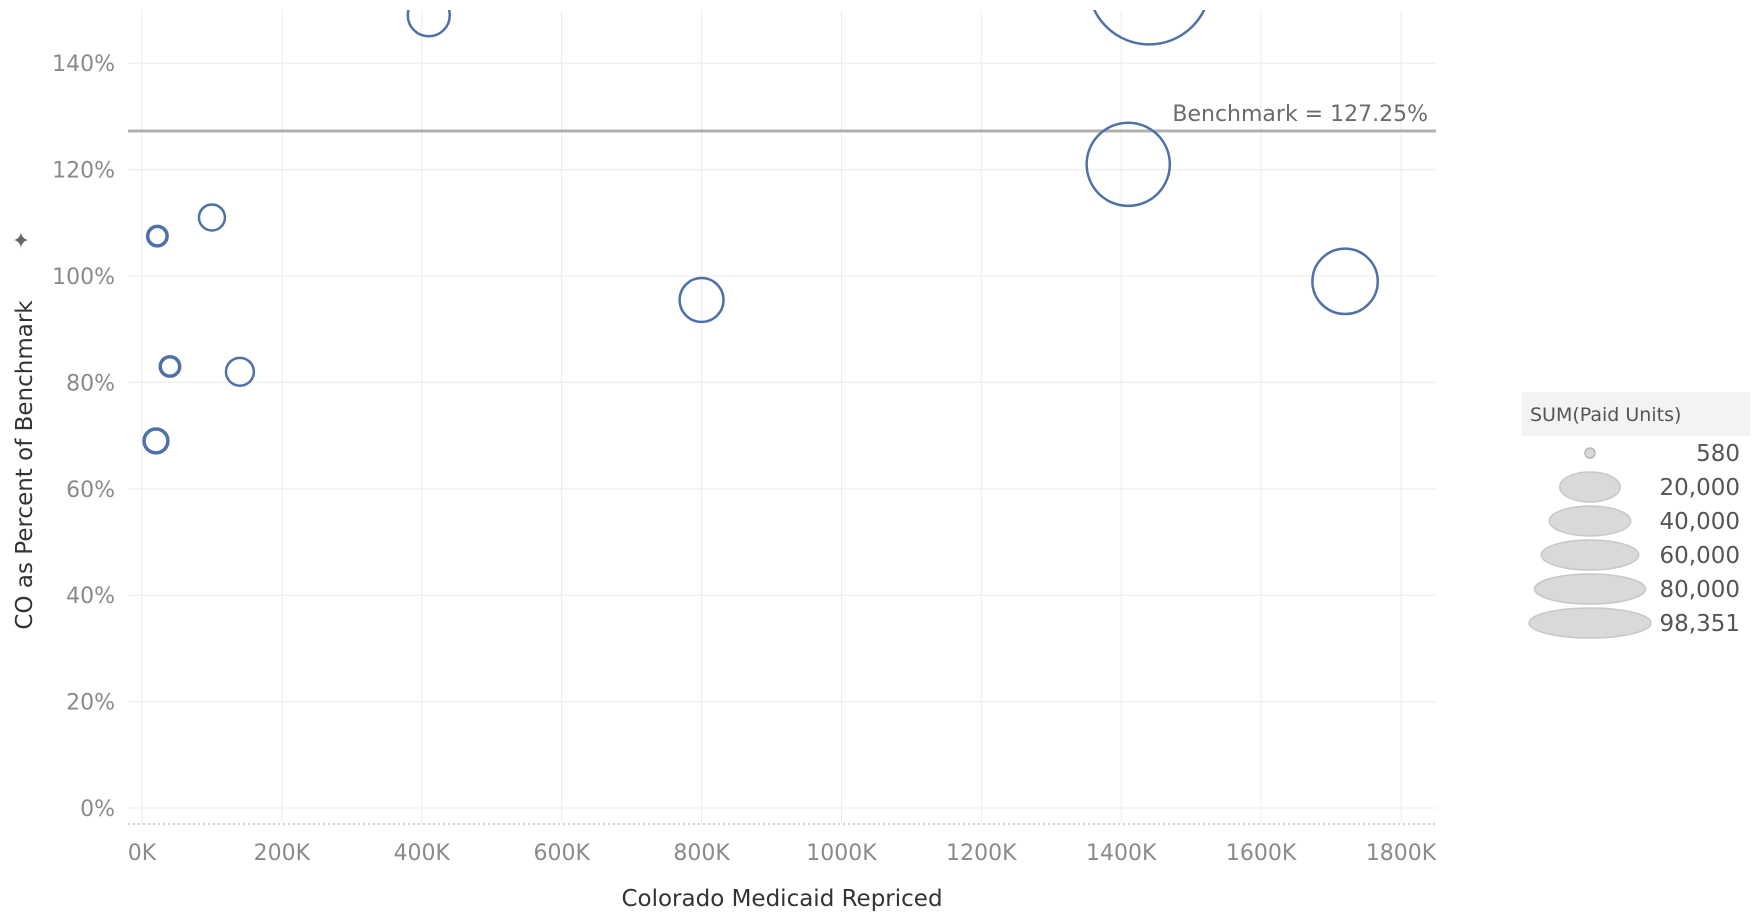 The width and height of the screenshot is (1752, 912). Describe the element at coordinates (1700, 522) in the screenshot. I see `legend-size-label: 40,000` at that location.